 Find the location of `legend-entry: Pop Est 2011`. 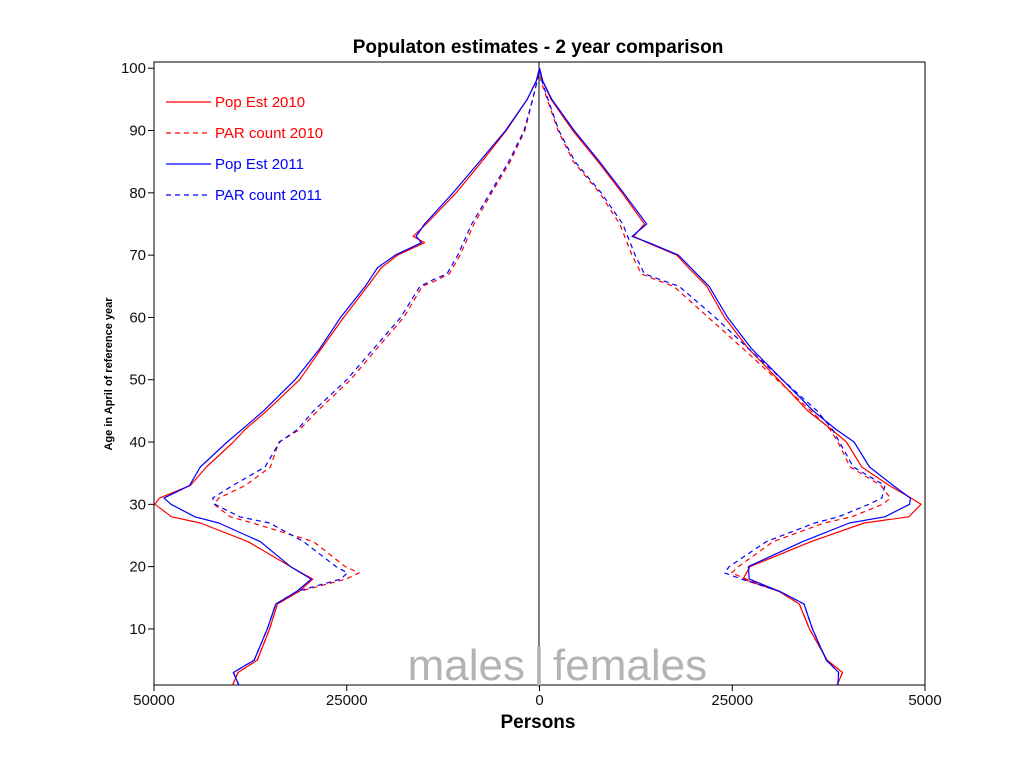

legend-entry: Pop Est 2011 is located at coordinates (259, 164).